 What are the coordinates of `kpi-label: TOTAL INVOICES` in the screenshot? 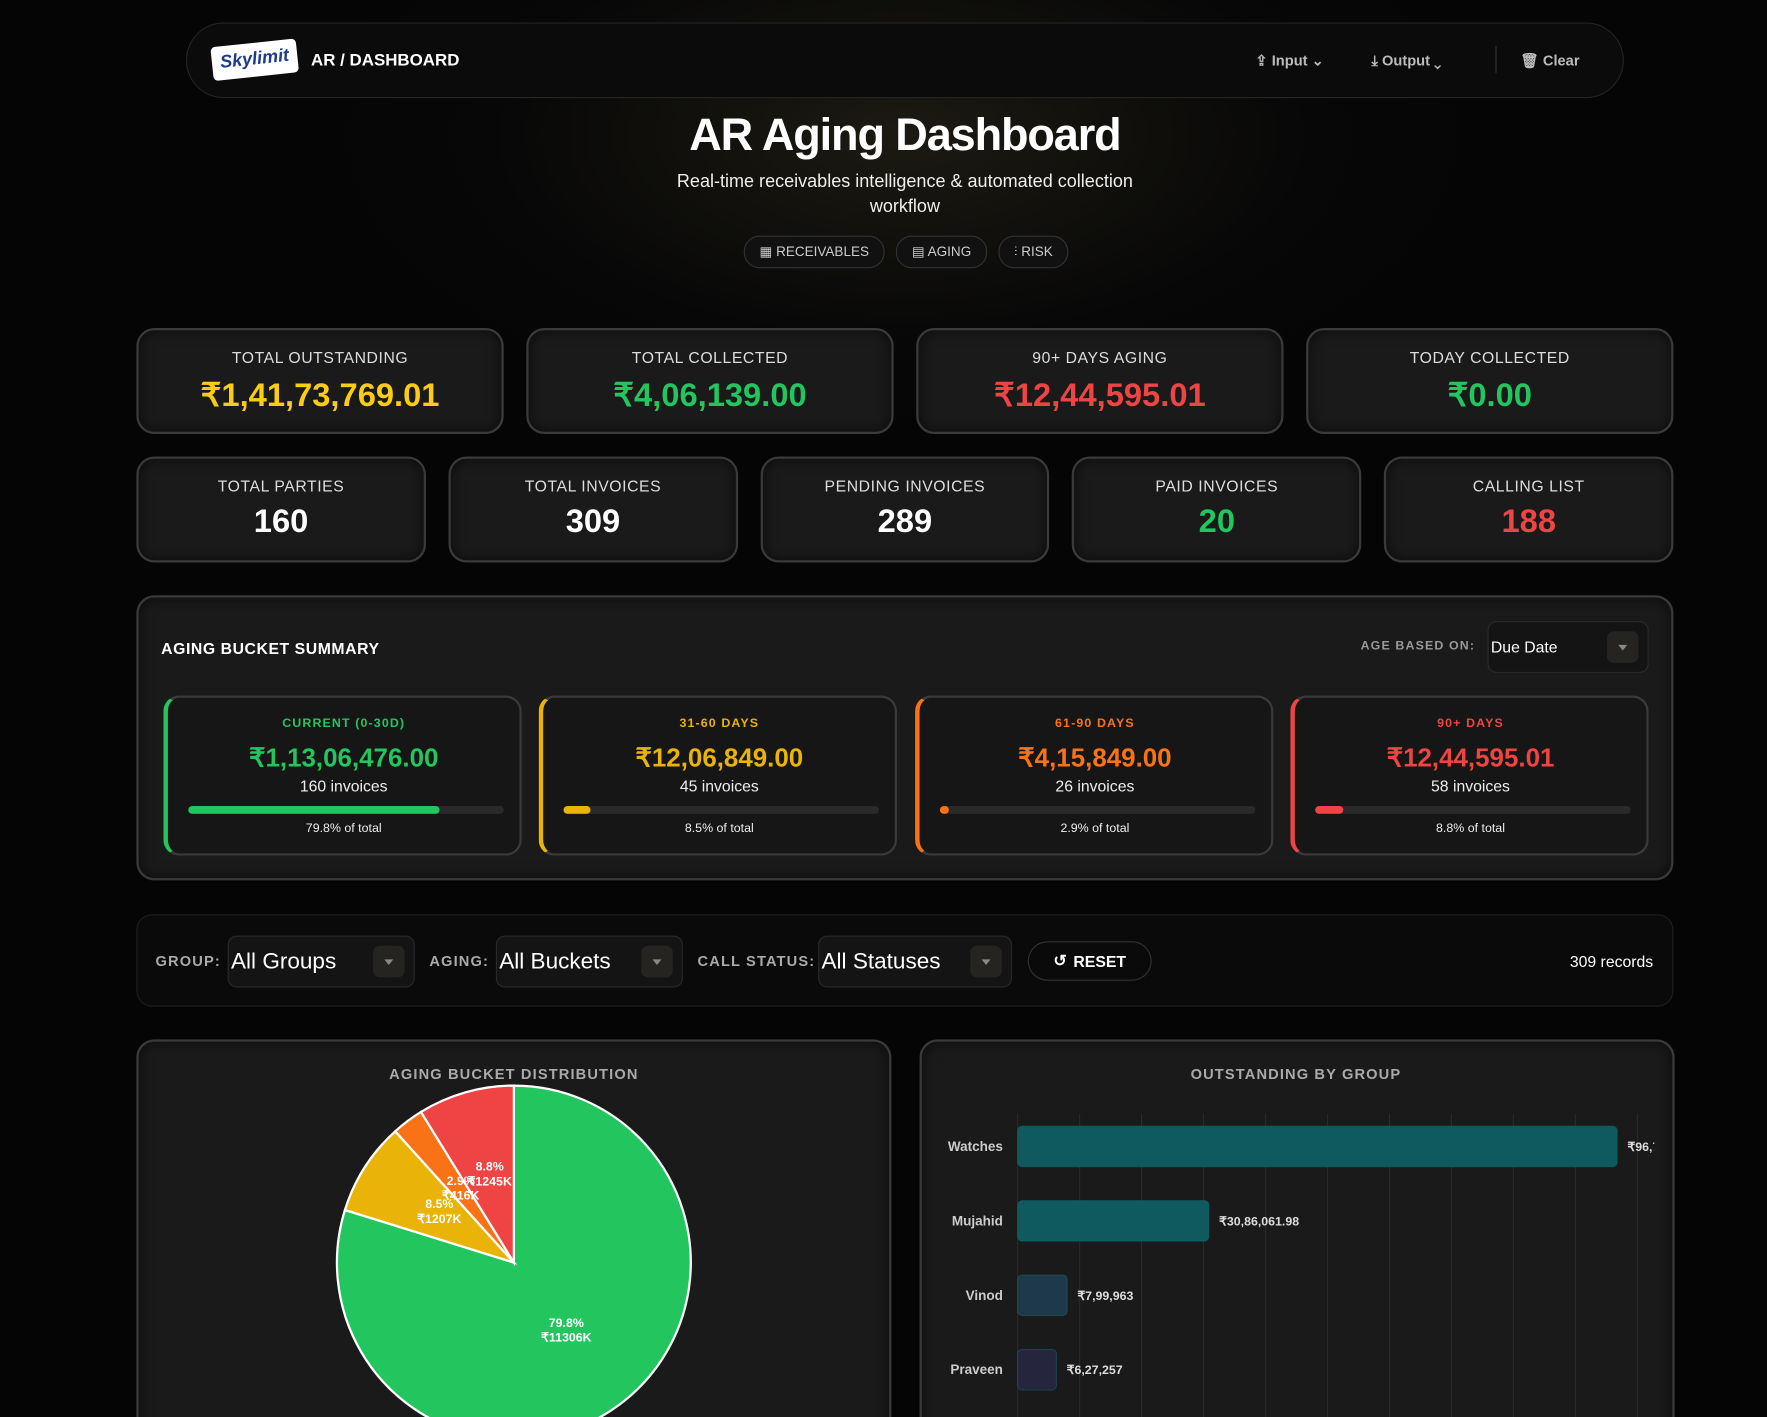 It's located at (593, 485).